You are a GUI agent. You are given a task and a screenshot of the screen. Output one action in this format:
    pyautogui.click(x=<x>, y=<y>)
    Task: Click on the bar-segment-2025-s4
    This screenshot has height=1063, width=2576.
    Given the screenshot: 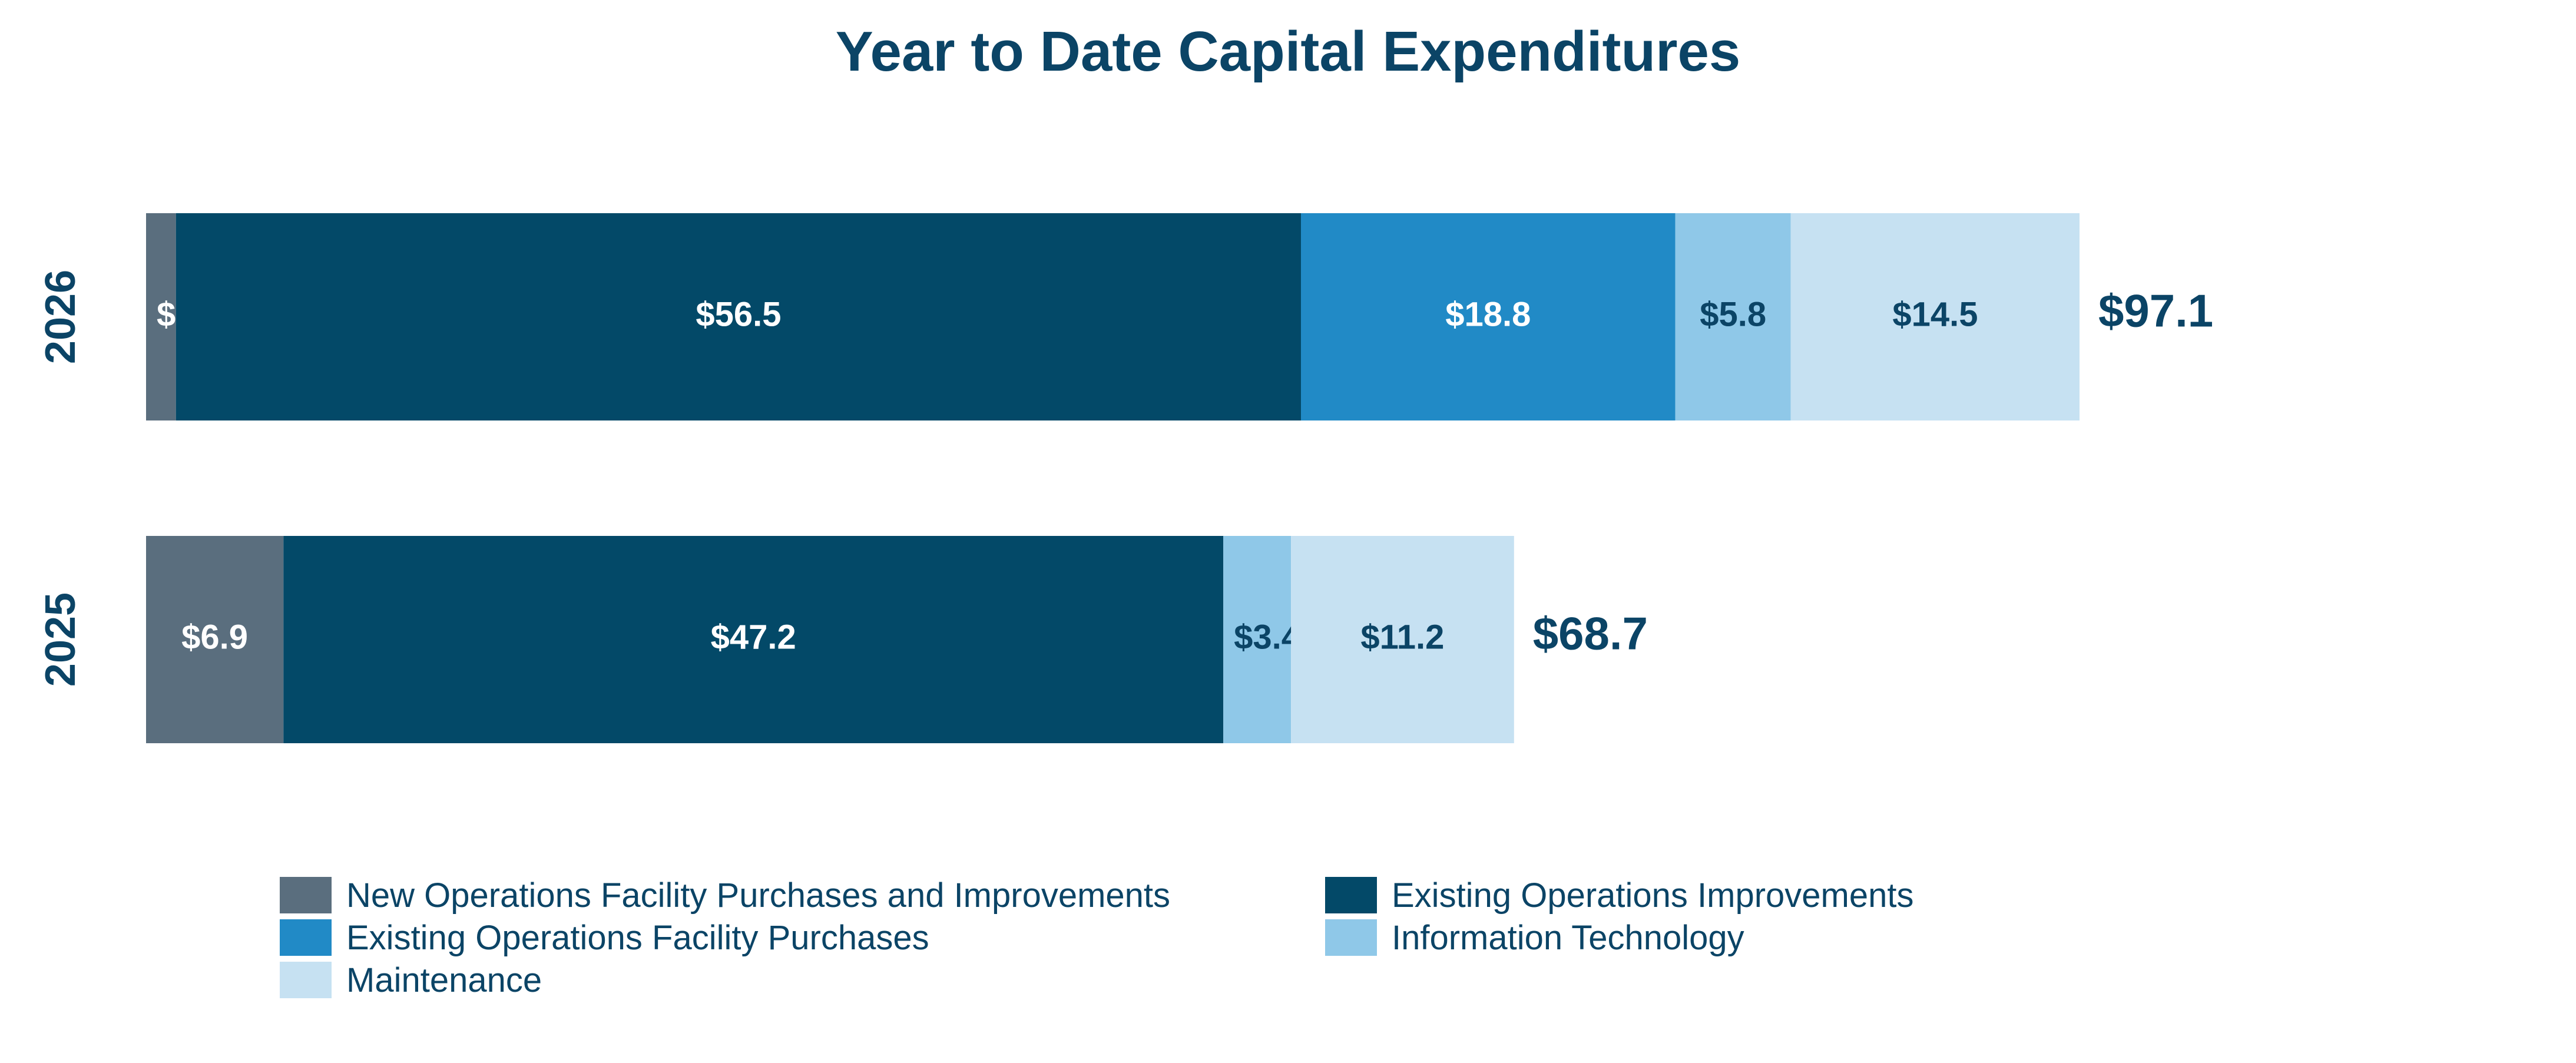 What is the action you would take?
    pyautogui.click(x=1402, y=639)
    